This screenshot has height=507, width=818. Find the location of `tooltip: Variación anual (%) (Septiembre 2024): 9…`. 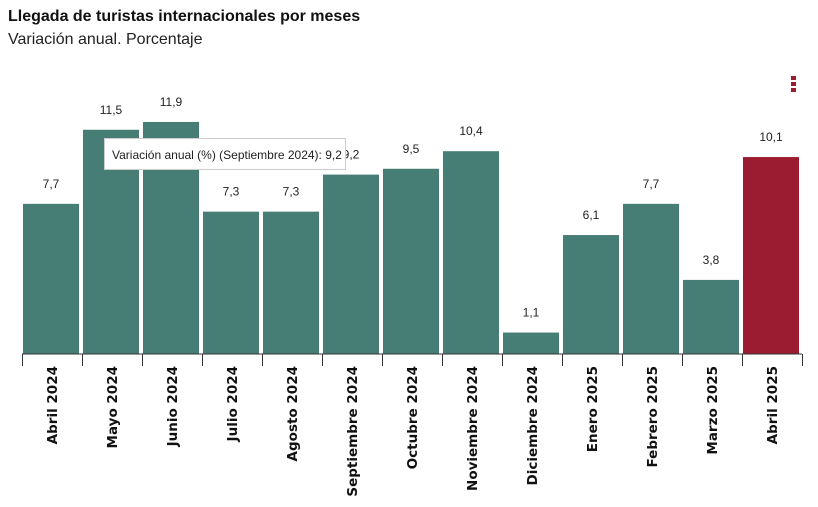

tooltip: Variación anual (%) (Septiembre 2024): 9… is located at coordinates (225, 154).